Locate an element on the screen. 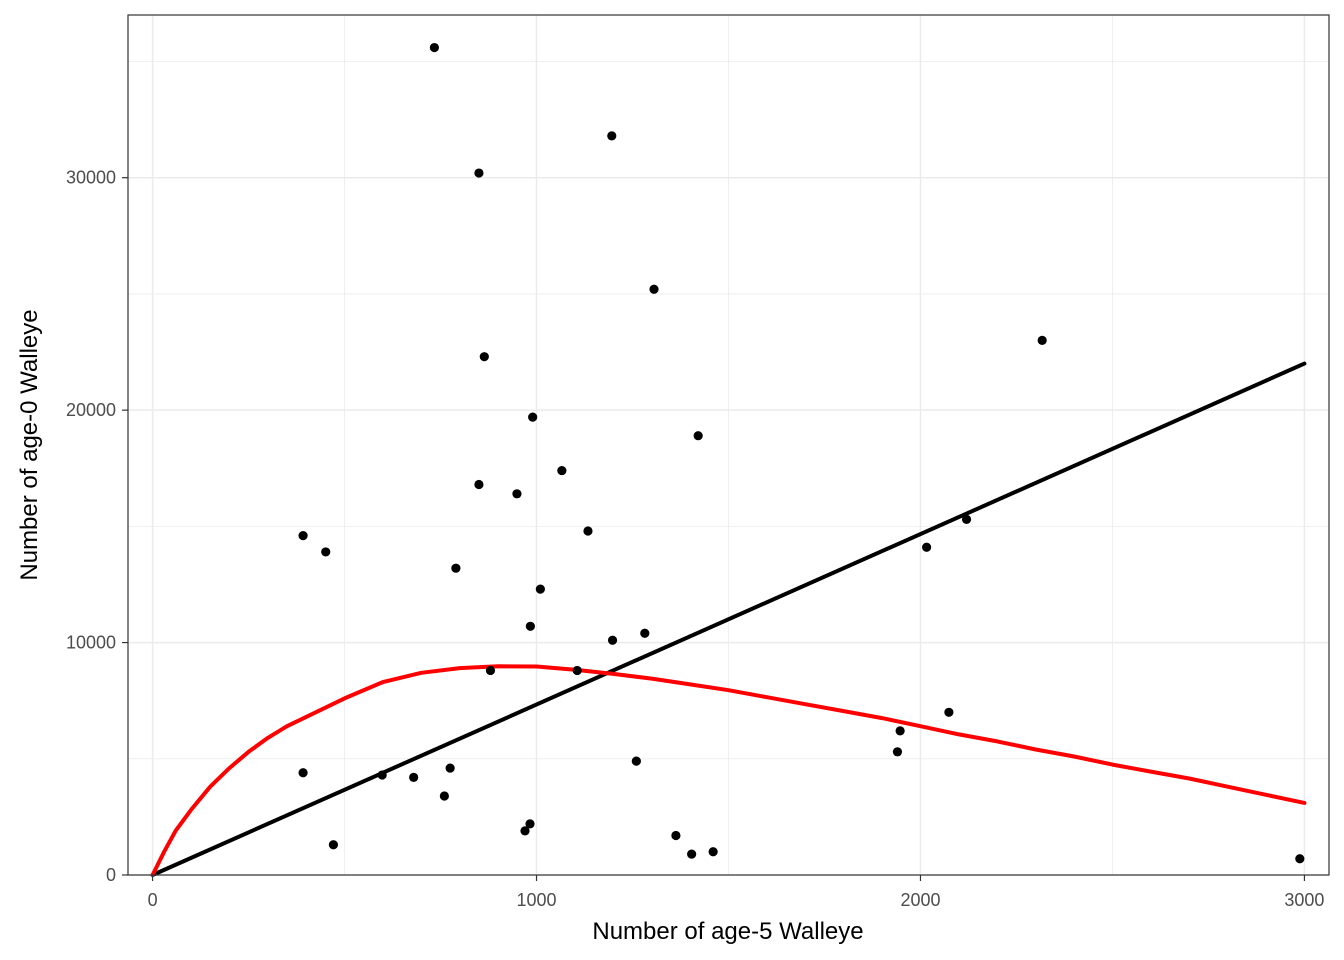 The height and width of the screenshot is (960, 1344). x-tick-label: 3000 is located at coordinates (1304, 900).